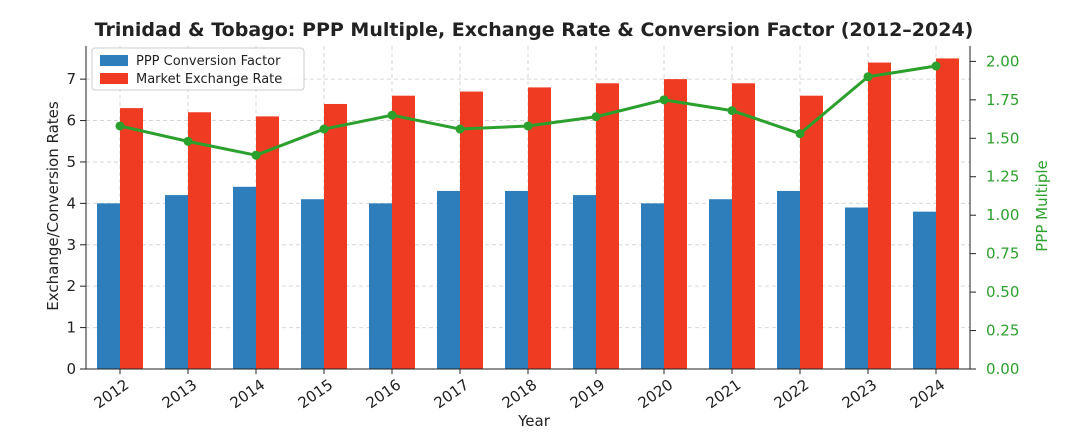 This screenshot has height=438, width=1084. I want to click on y2-tick-label: 0.00, so click(1002, 369).